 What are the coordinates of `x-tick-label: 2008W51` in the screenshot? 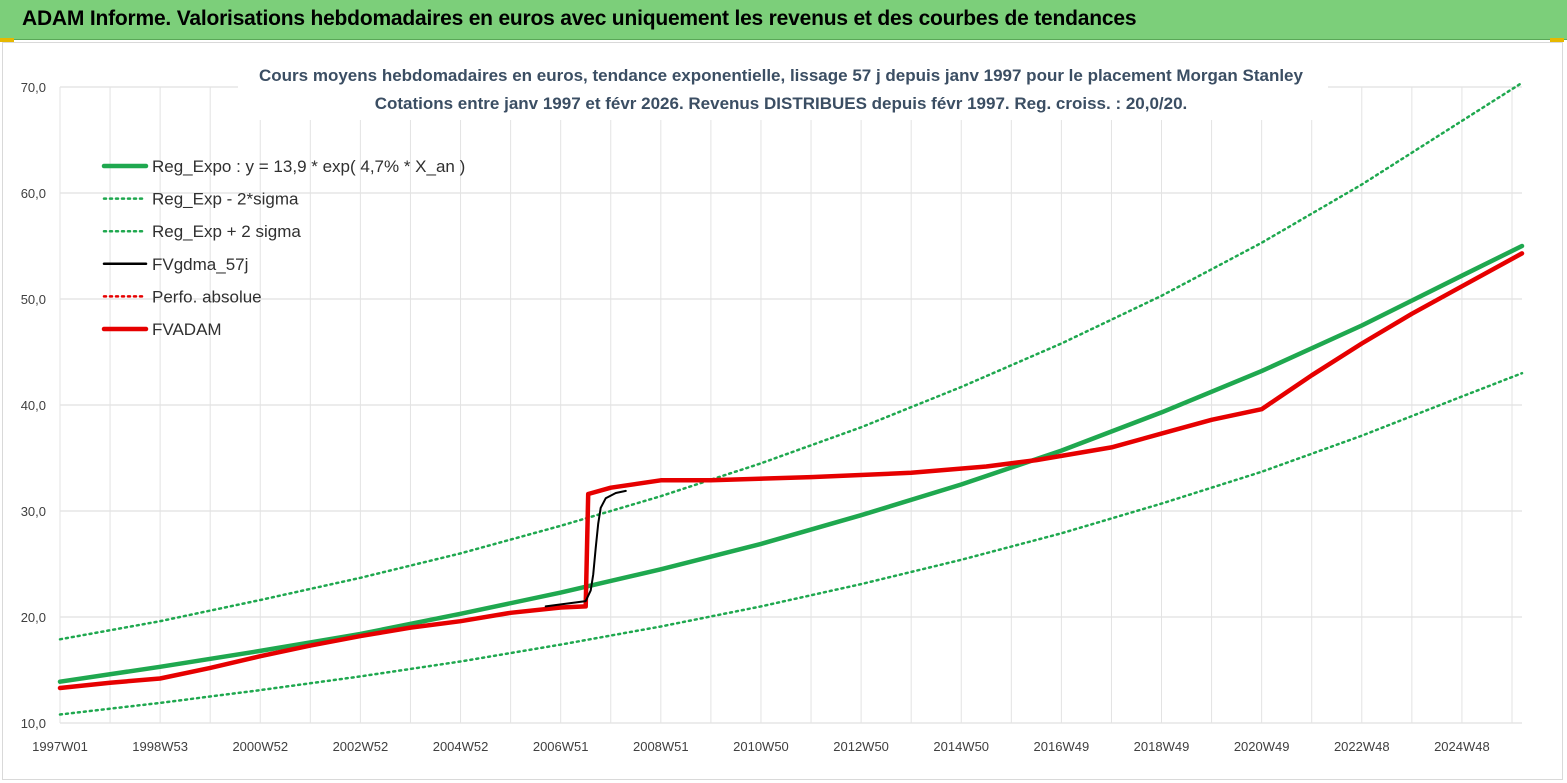 It's located at (661, 746).